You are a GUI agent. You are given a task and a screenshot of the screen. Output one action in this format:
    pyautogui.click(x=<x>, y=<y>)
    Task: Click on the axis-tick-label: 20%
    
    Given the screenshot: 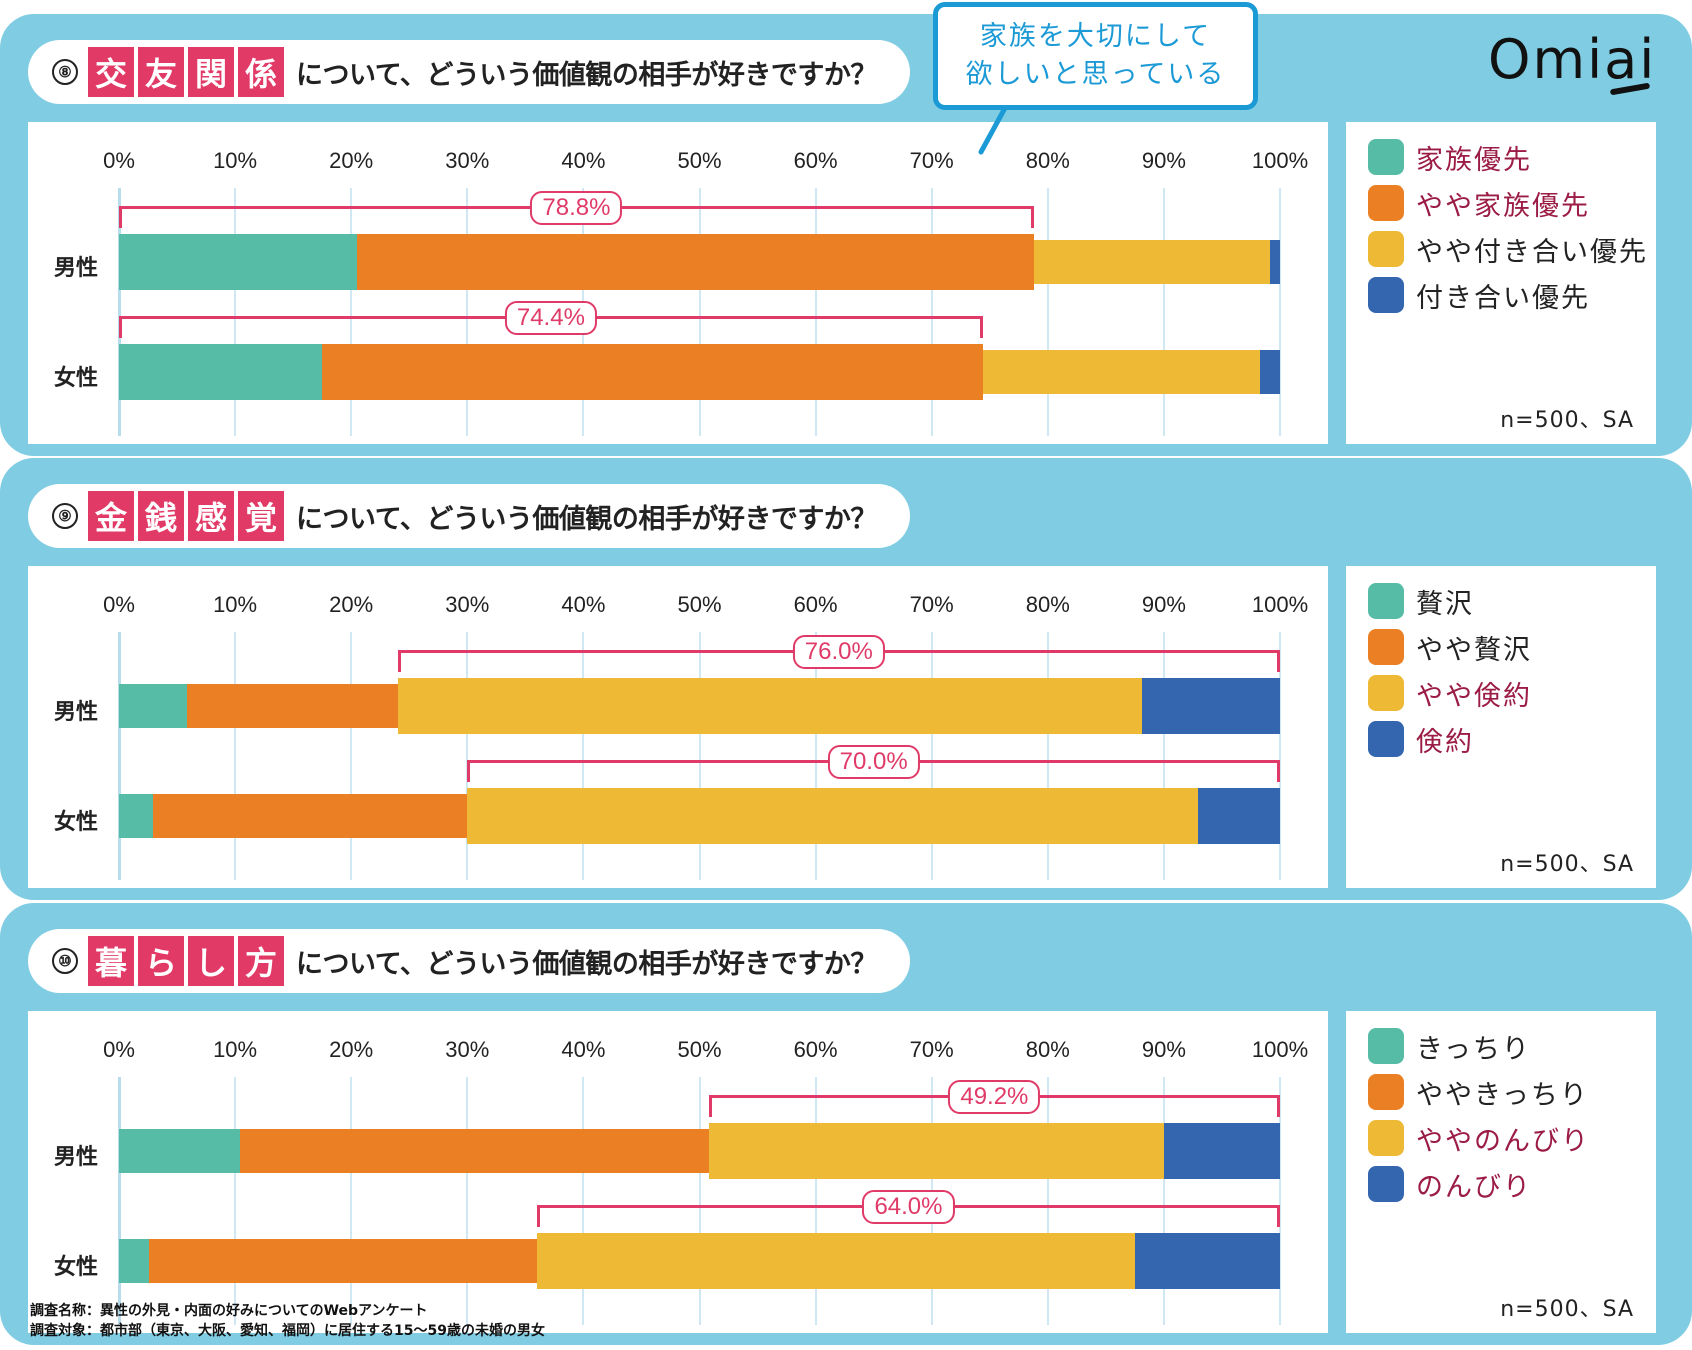 What is the action you would take?
    pyautogui.click(x=351, y=1049)
    